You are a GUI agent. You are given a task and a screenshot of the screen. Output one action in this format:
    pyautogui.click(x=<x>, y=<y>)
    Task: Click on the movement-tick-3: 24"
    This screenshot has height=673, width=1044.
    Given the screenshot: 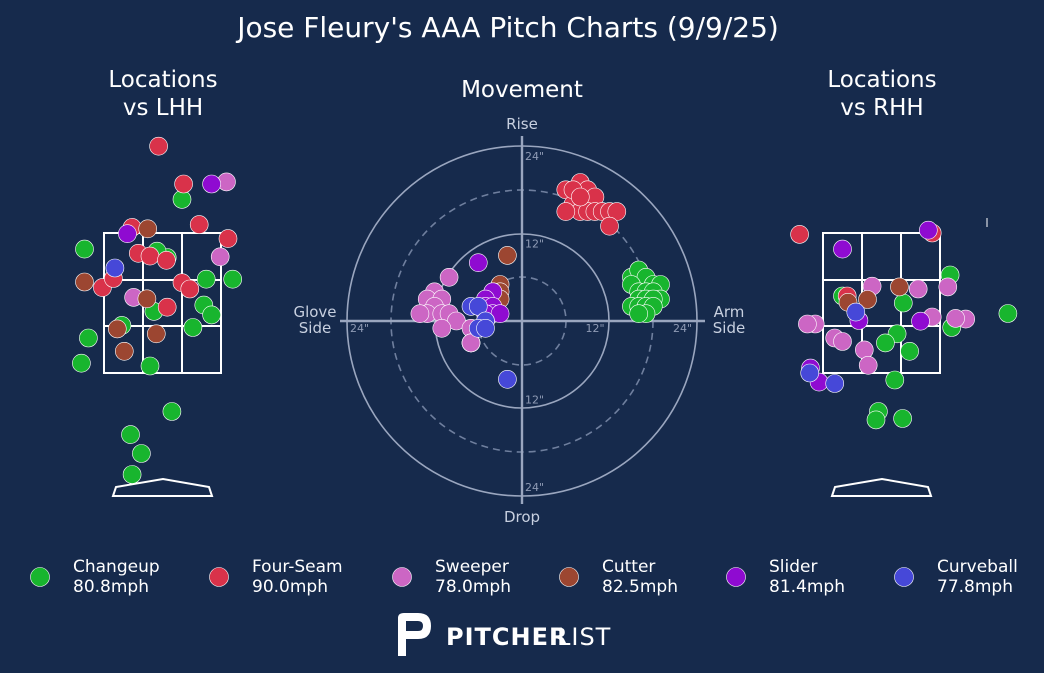 What is the action you would take?
    pyautogui.click(x=534, y=487)
    